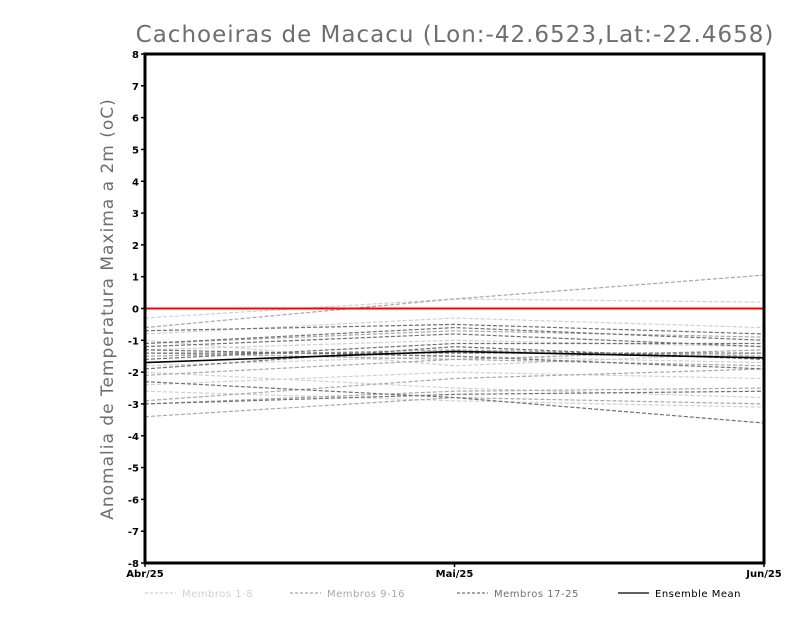 The width and height of the screenshot is (800, 618). I want to click on y-tick-label: 6, so click(135, 119).